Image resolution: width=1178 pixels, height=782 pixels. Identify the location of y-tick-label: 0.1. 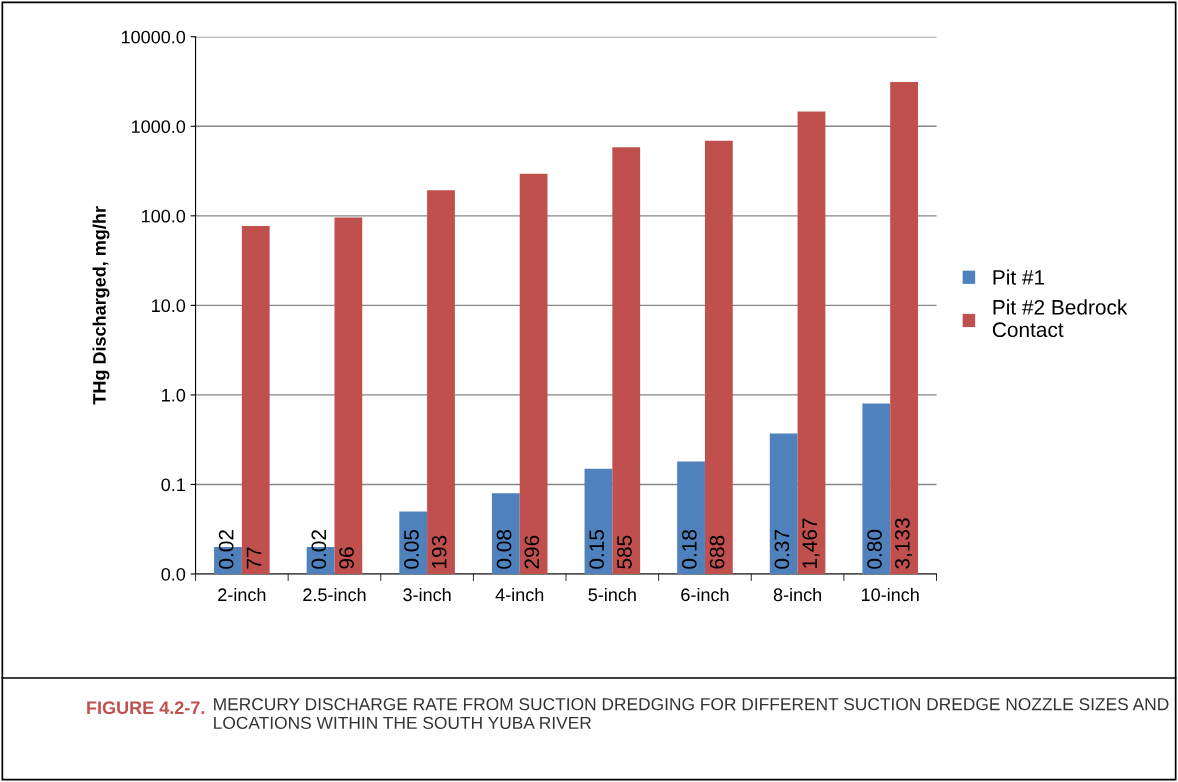
(173, 485).